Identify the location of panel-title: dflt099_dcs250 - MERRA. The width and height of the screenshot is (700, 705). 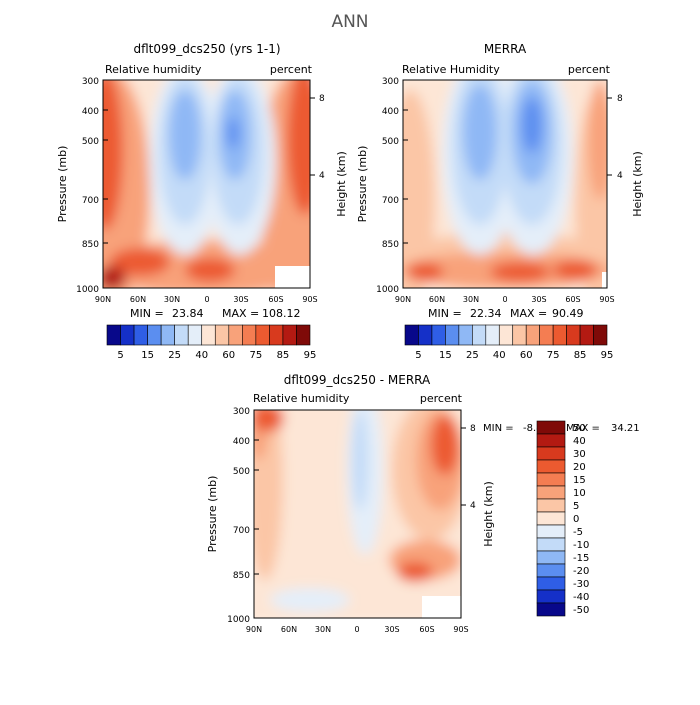
(357, 380).